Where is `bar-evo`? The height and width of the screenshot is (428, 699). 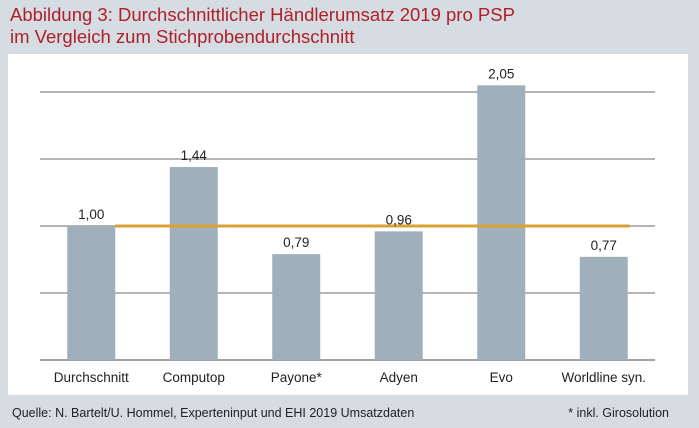 bar-evo is located at coordinates (501, 223).